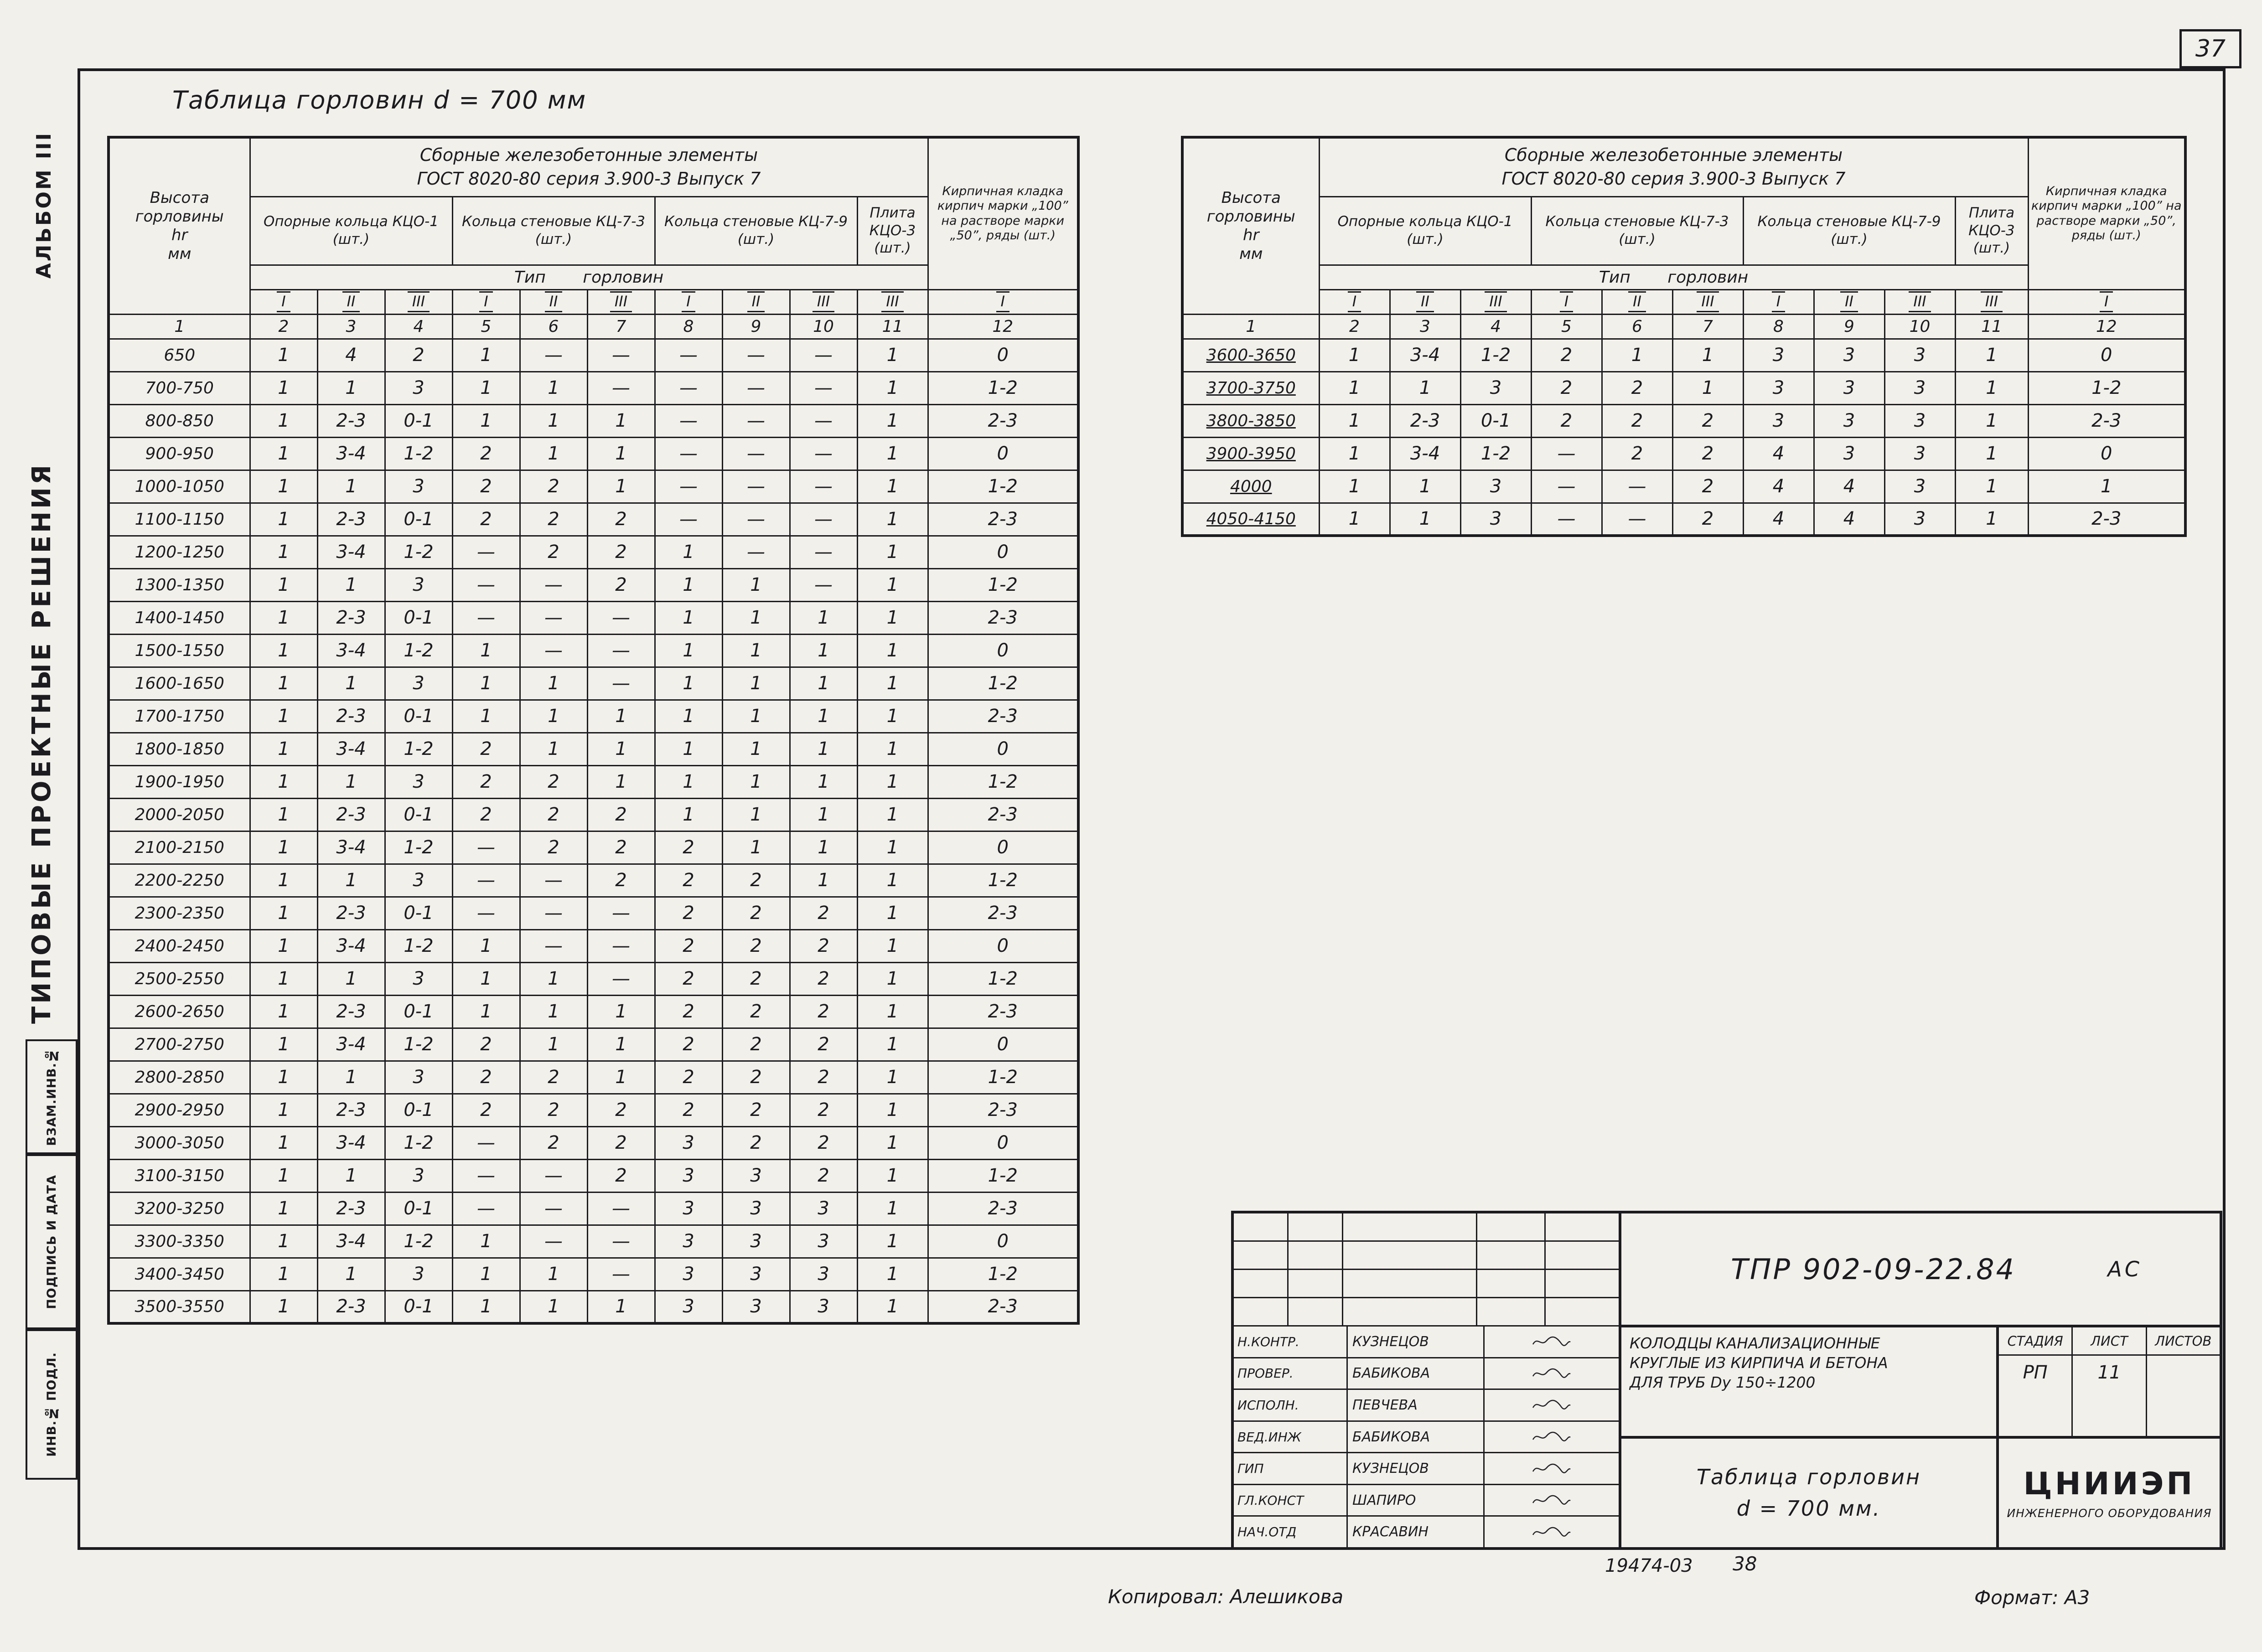 The height and width of the screenshot is (1652, 2262). Describe the element at coordinates (179, 326) in the screenshot. I see `col-number: 1` at that location.